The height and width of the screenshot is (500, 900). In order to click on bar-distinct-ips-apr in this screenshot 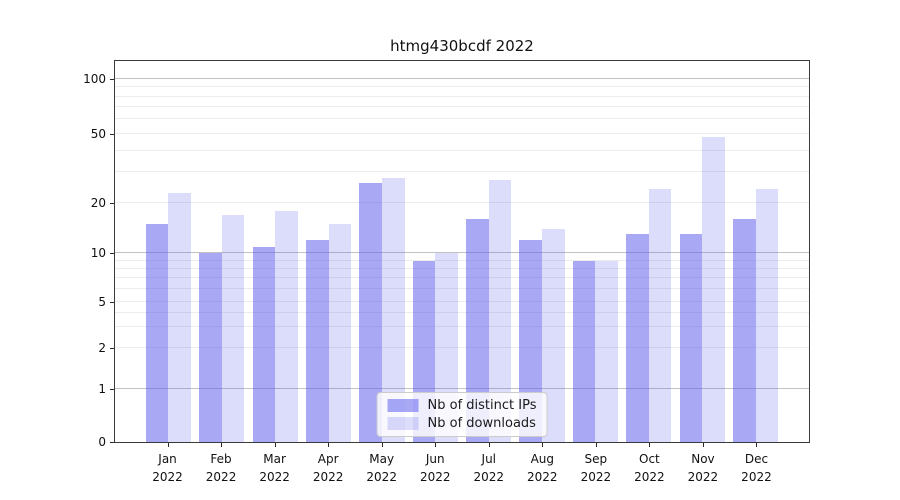, I will do `click(317, 341)`.